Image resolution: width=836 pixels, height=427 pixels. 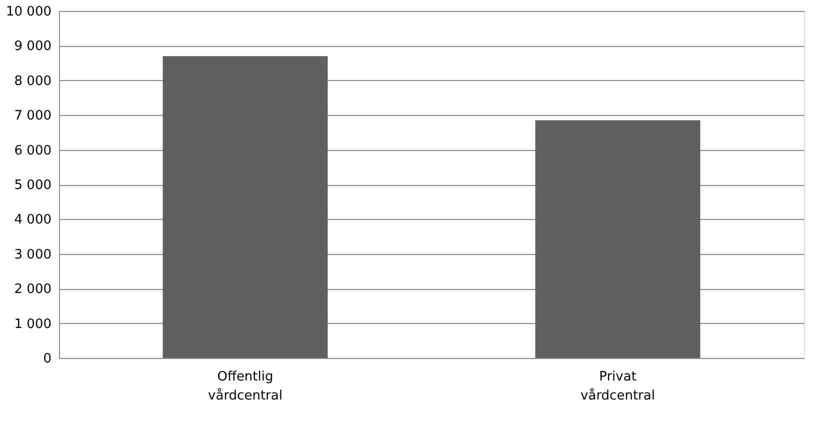 I want to click on y-tick-label: 9 000, so click(x=33, y=46).